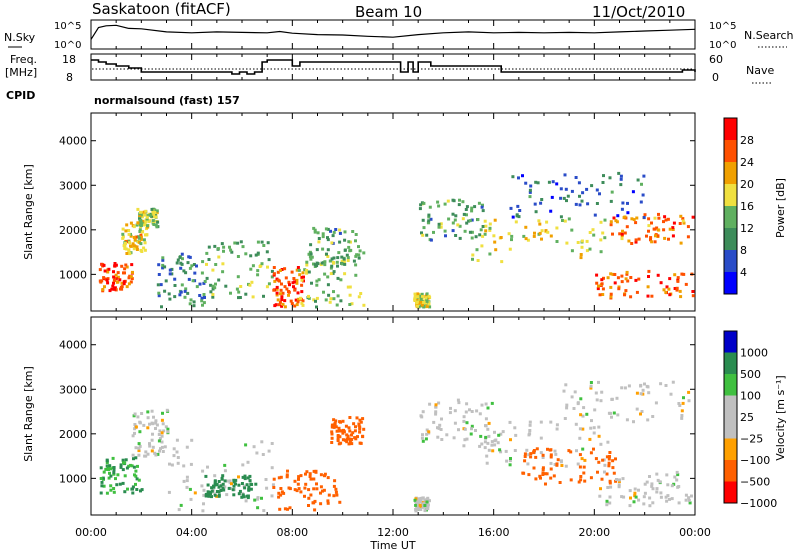 Image resolution: width=800 pixels, height=554 pixels. I want to click on velocity-colorbar-tick-label: −100, so click(755, 460).